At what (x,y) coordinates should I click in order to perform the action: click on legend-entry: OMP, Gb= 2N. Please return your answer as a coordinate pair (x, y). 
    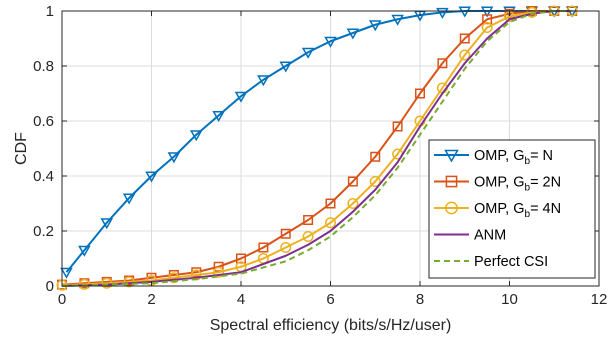
    Looking at the image, I should click on (497, 184).